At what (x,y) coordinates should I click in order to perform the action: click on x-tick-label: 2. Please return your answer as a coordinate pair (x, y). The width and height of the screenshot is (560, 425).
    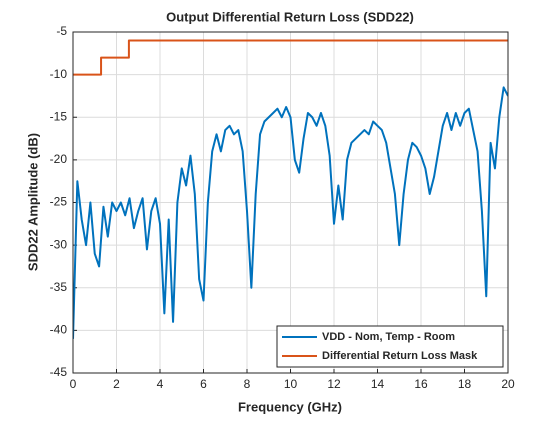
    Looking at the image, I should click on (116, 384).